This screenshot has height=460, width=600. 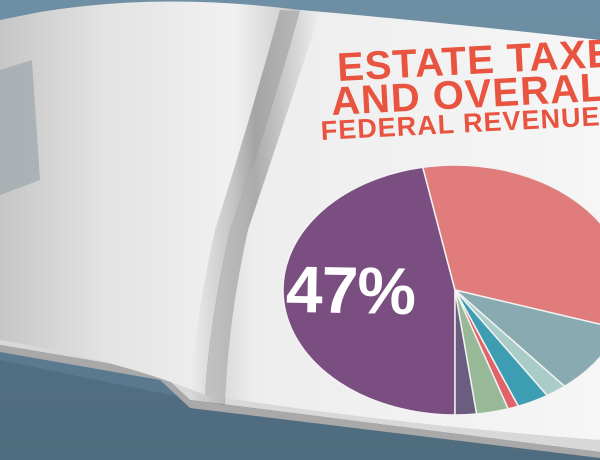 What do you see at coordinates (20, 127) in the screenshot?
I see `left-page-photo` at bounding box center [20, 127].